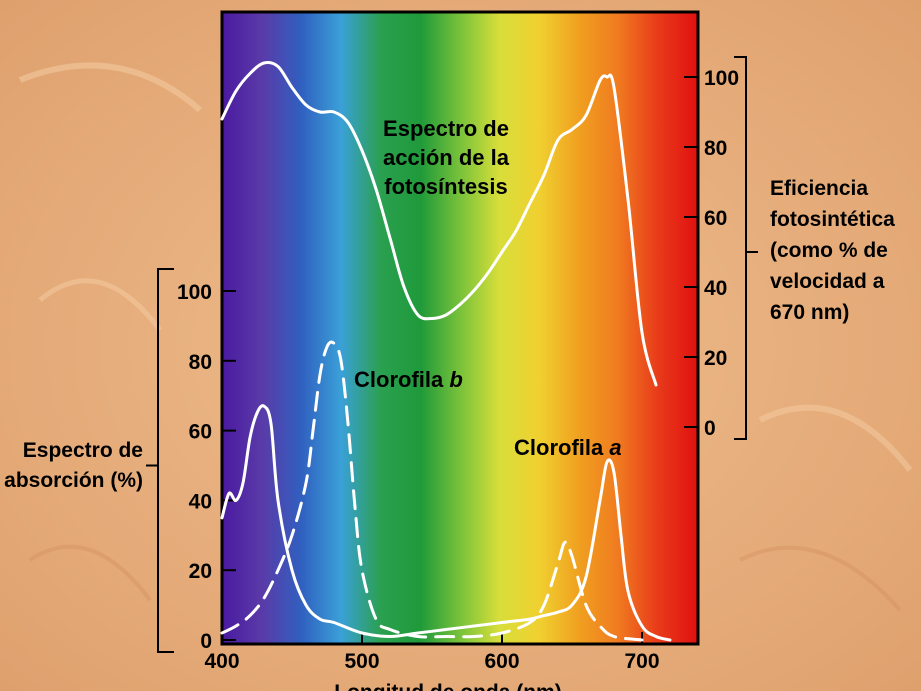 The width and height of the screenshot is (921, 691). What do you see at coordinates (200, 362) in the screenshot?
I see `left-tick-label: 80` at bounding box center [200, 362].